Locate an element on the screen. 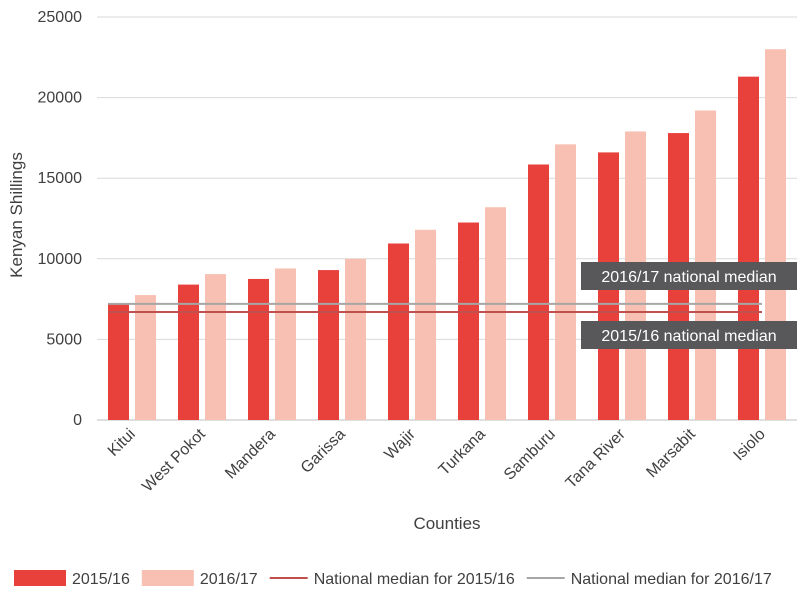 The image size is (800, 600). y-axis-title: Kenyan Shillings is located at coordinates (16, 215).